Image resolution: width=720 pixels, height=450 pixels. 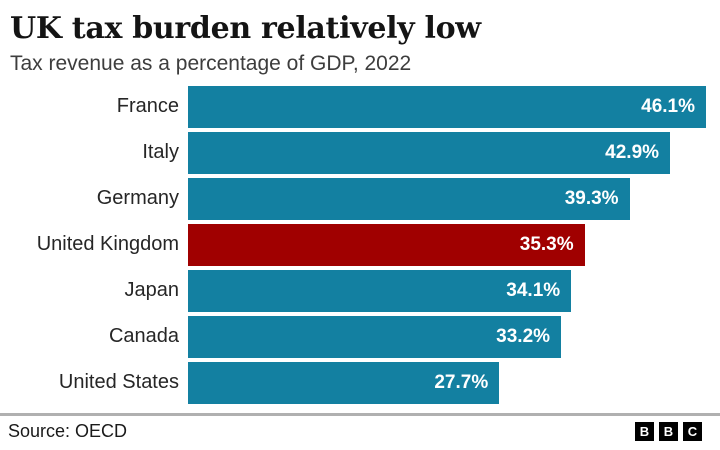 I want to click on bar-track: 33.2%, so click(x=447, y=336).